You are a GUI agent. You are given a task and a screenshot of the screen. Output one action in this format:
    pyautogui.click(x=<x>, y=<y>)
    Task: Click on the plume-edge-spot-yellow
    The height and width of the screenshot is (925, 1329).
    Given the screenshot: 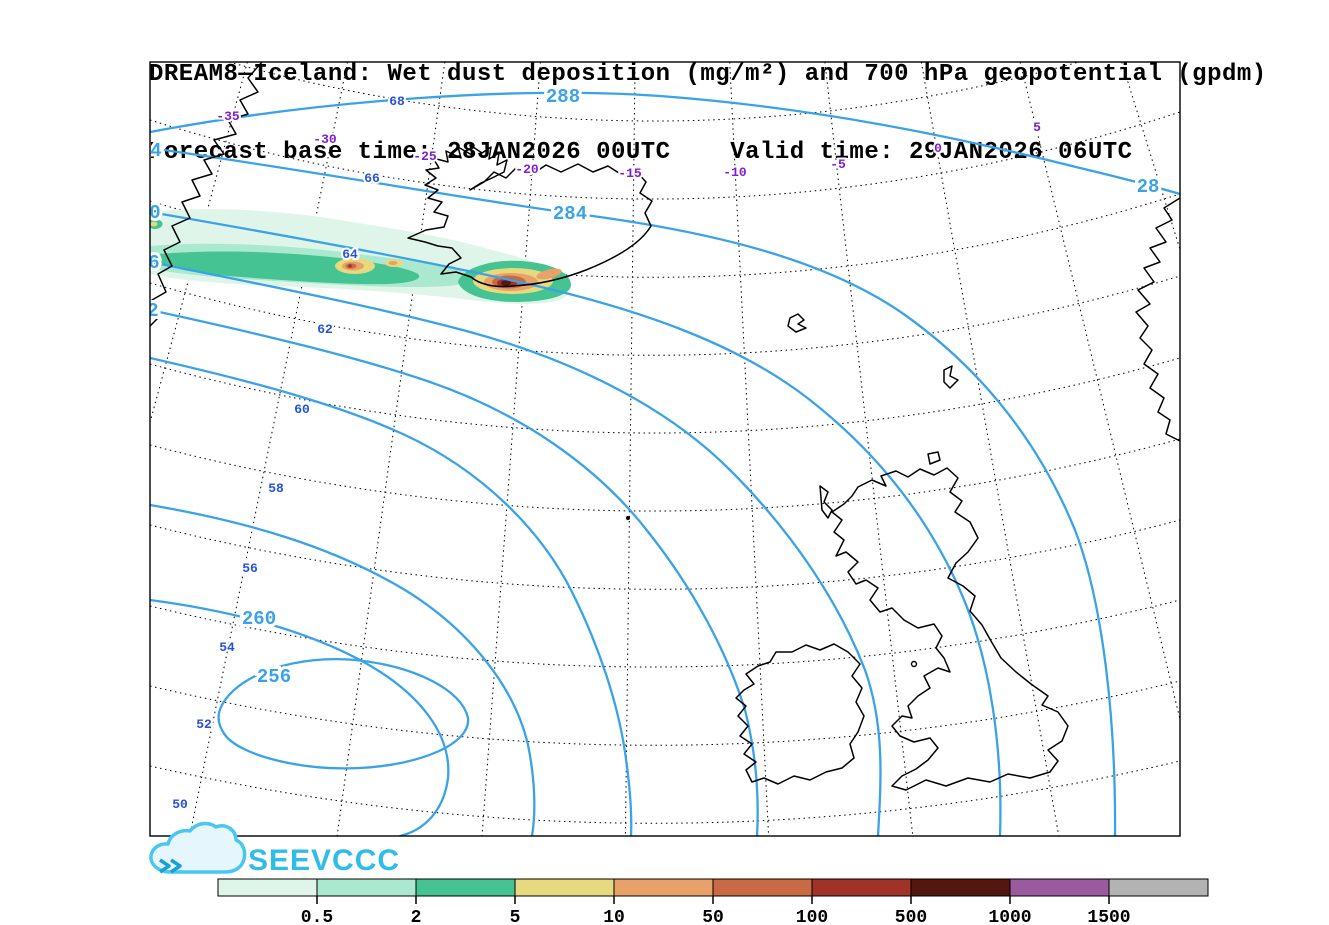 What is the action you would take?
    pyautogui.click(x=154, y=224)
    